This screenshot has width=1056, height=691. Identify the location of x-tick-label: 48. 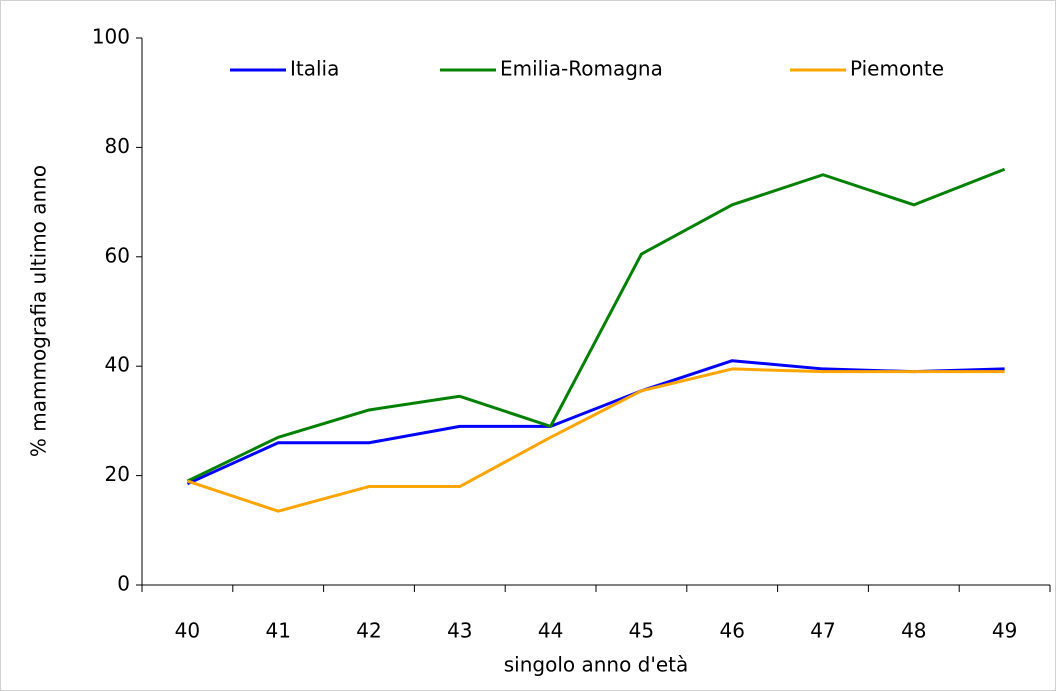
(913, 631).